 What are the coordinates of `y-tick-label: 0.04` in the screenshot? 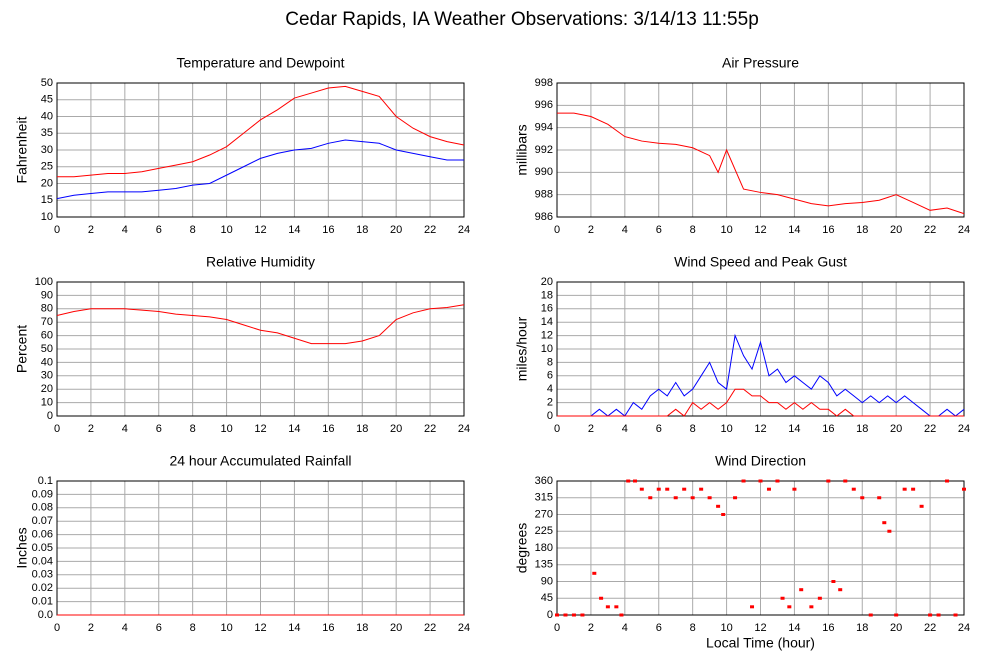 It's located at (42, 561).